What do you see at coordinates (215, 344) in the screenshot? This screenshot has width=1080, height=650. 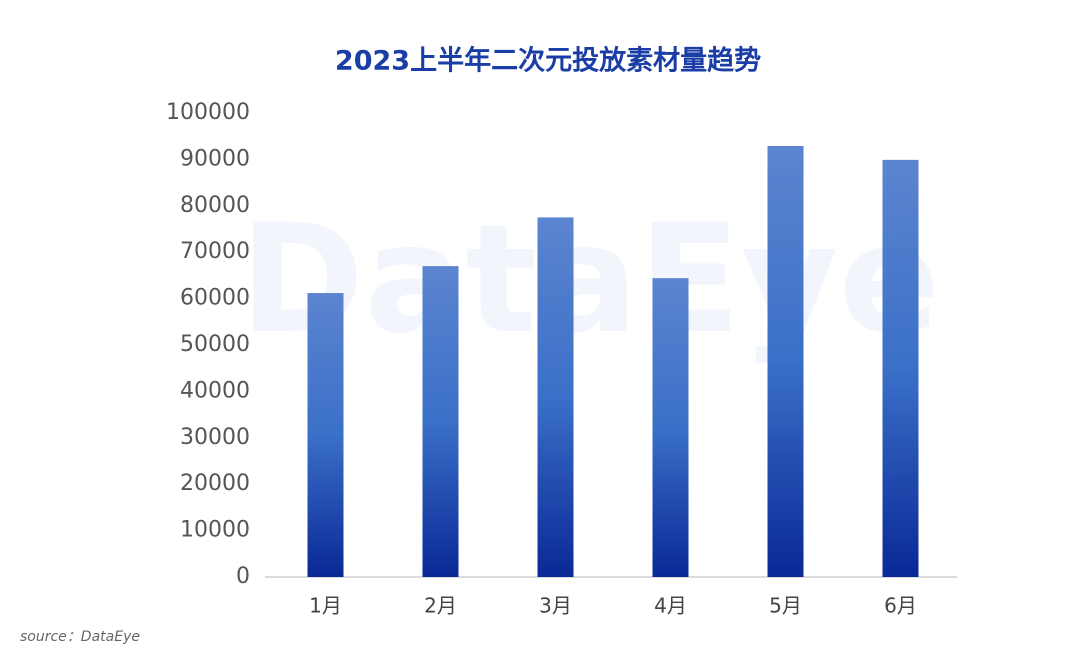 I see `y-tick-label: 50000` at bounding box center [215, 344].